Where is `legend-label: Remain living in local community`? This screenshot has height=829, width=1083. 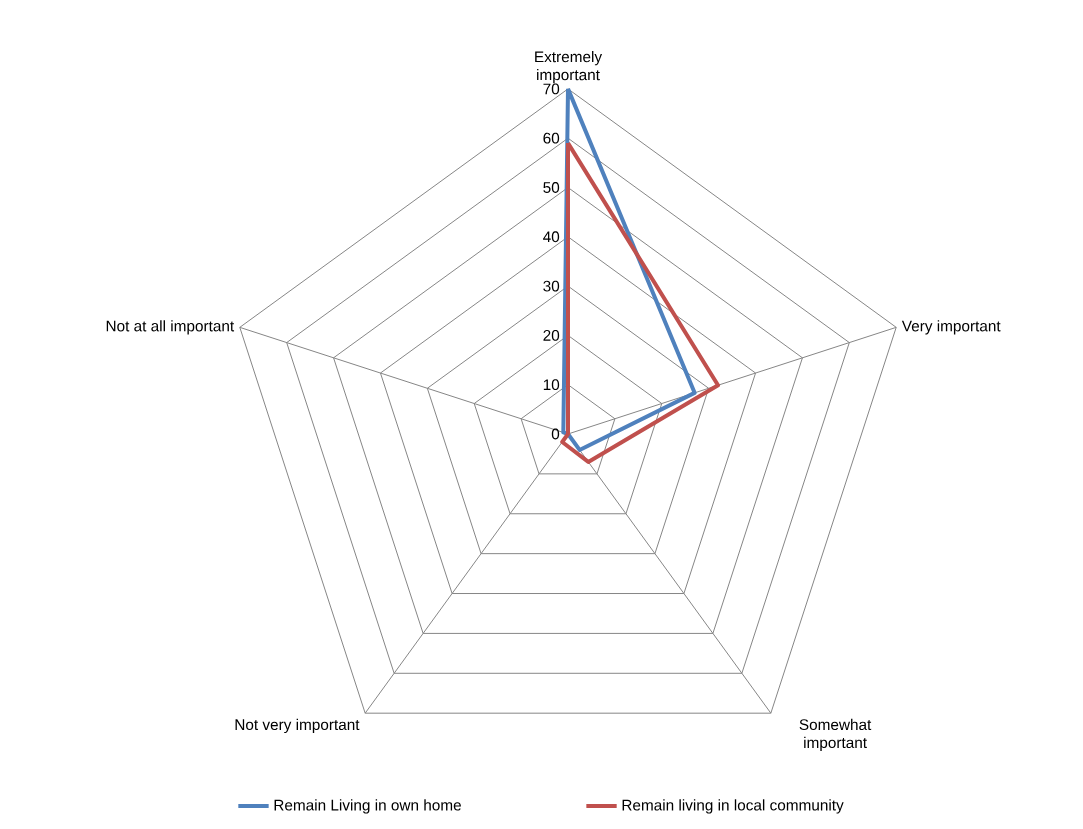
legend-label: Remain living in local community is located at coordinates (733, 806).